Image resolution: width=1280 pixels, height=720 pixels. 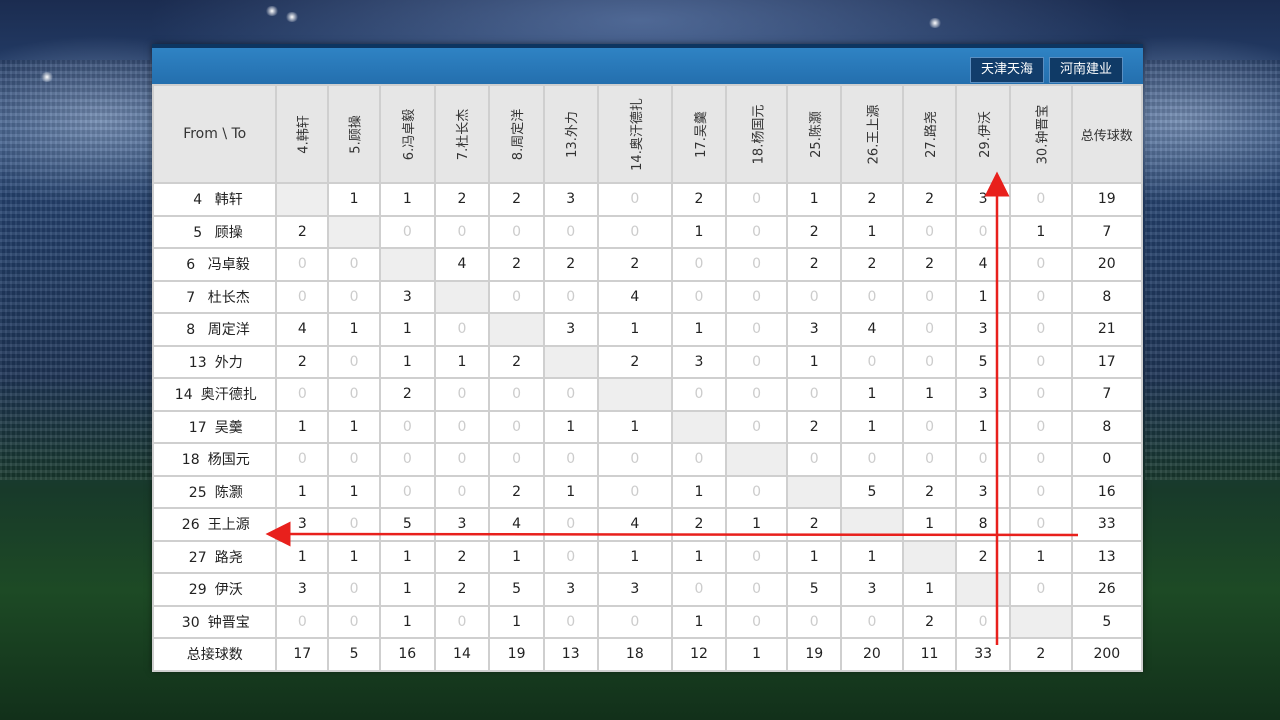 I want to click on row-player-name: 周定洋, so click(x=228, y=330).